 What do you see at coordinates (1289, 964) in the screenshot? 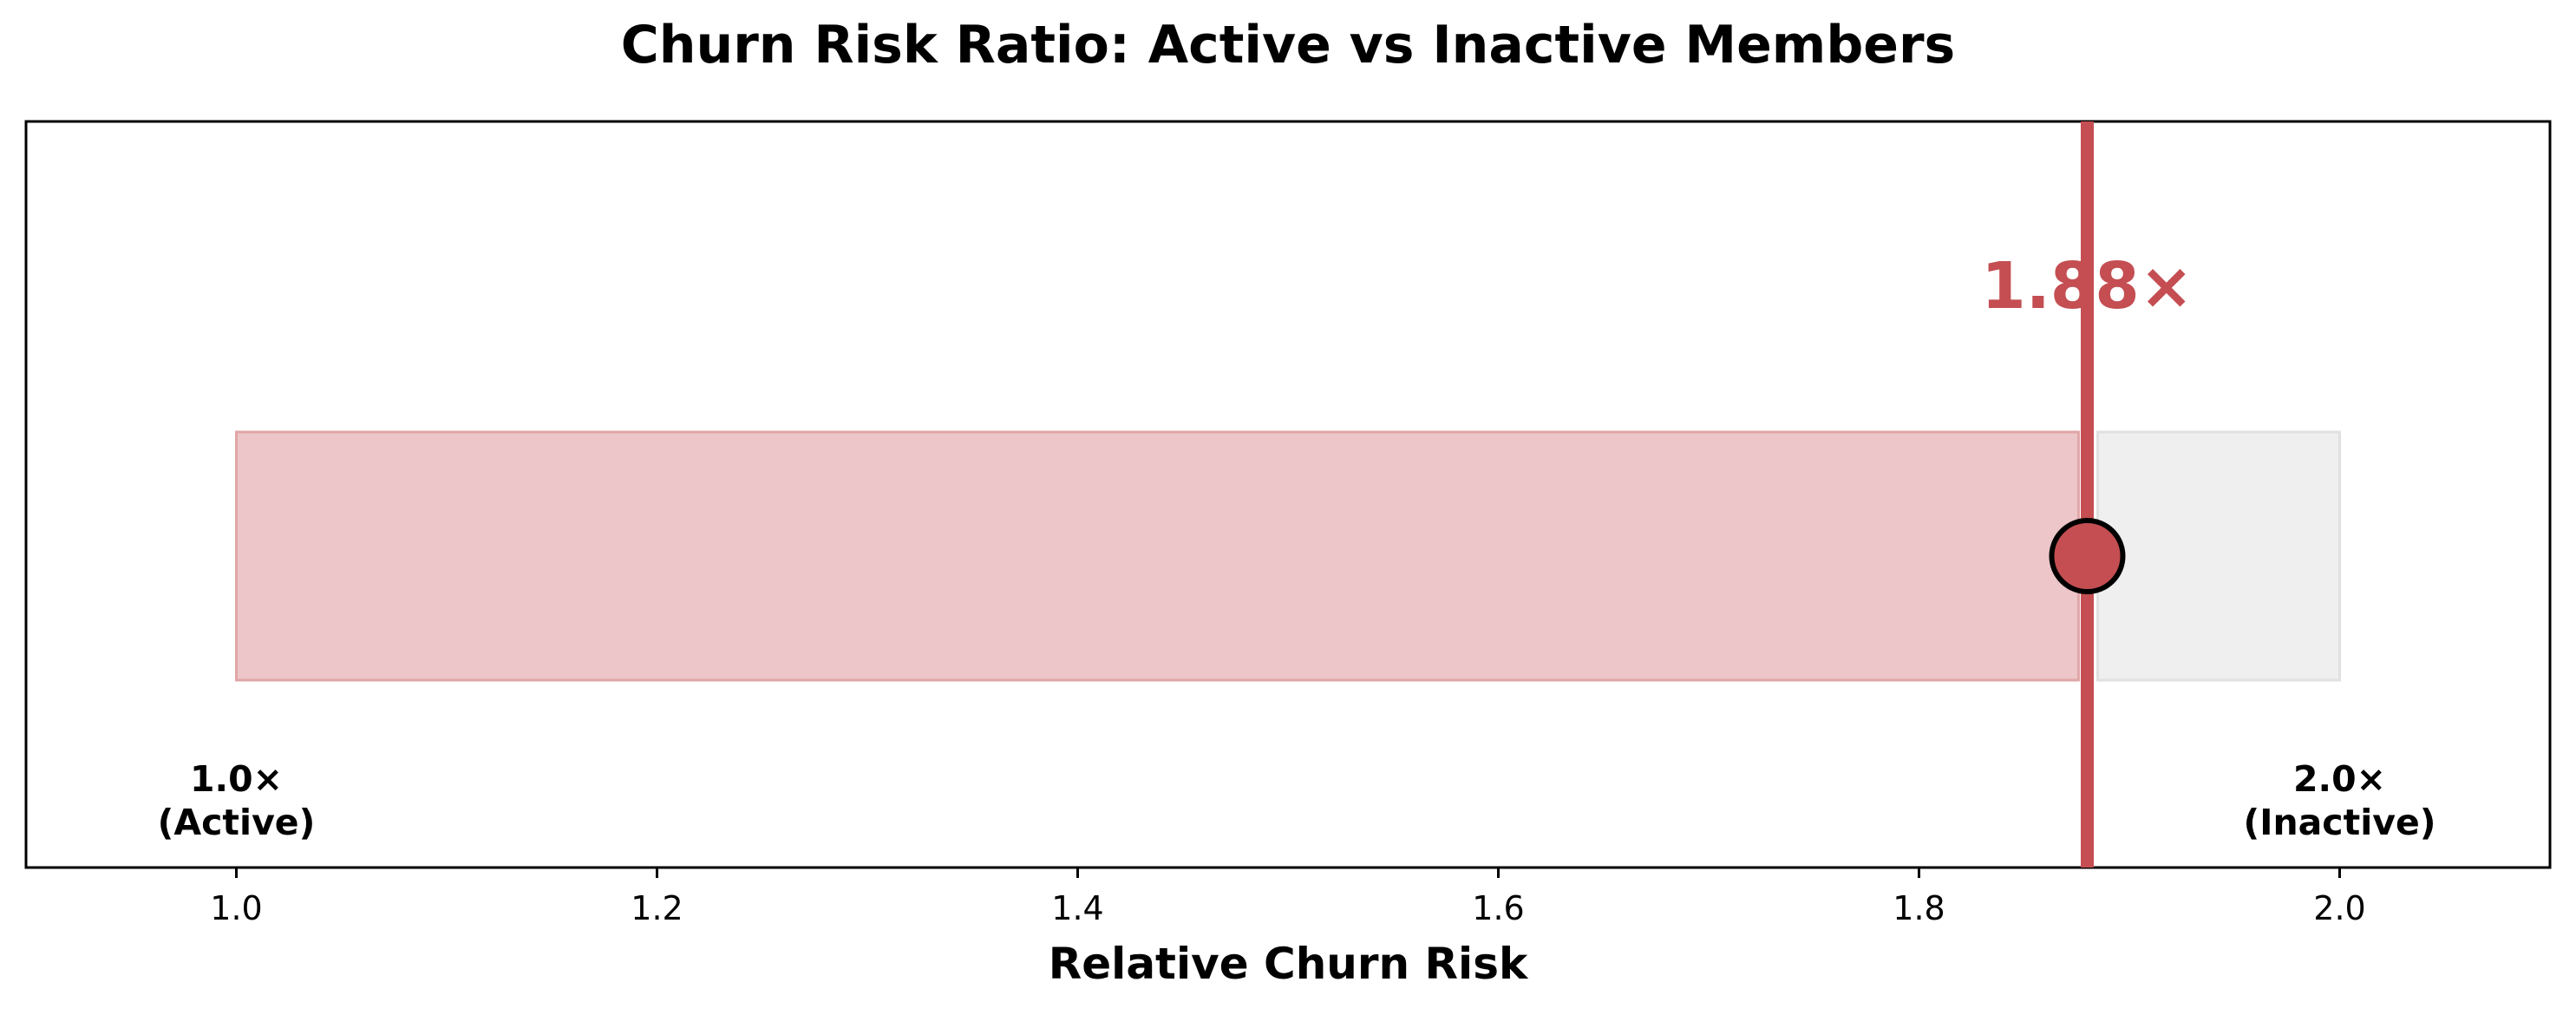
I see `x-axis-label: Relative Churn Risk` at bounding box center [1289, 964].